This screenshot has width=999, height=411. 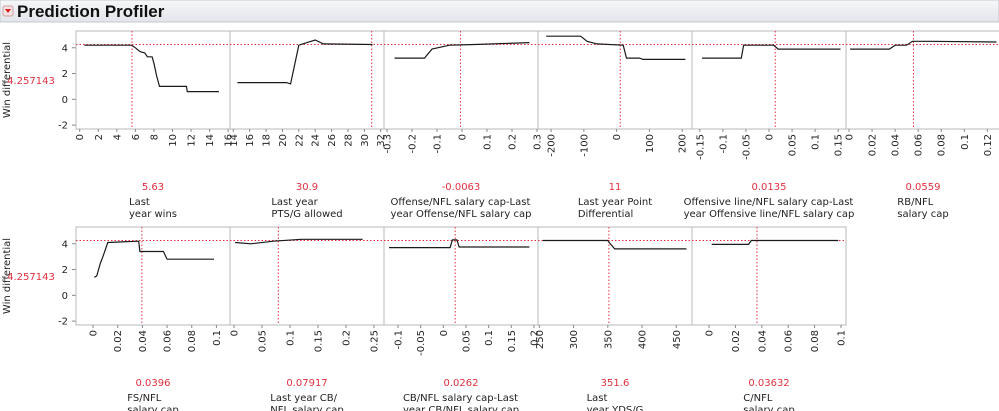 I want to click on factor-label: year wins, so click(x=153, y=214).